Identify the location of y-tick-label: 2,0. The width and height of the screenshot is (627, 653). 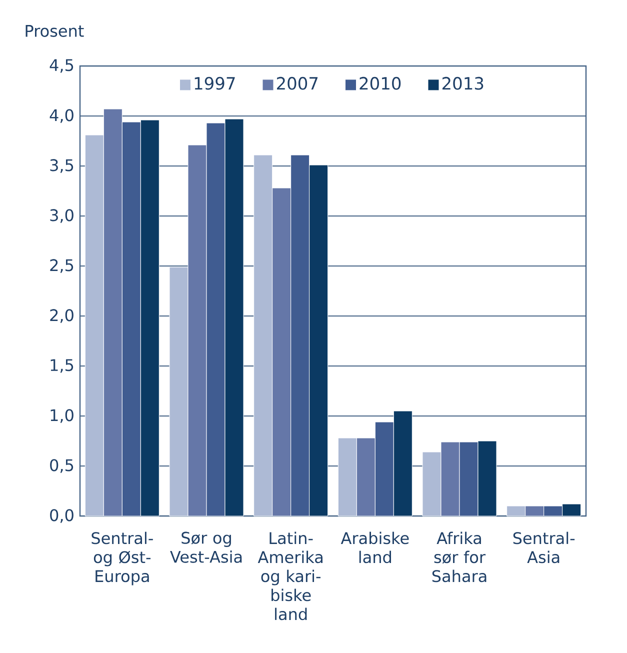
(62, 316).